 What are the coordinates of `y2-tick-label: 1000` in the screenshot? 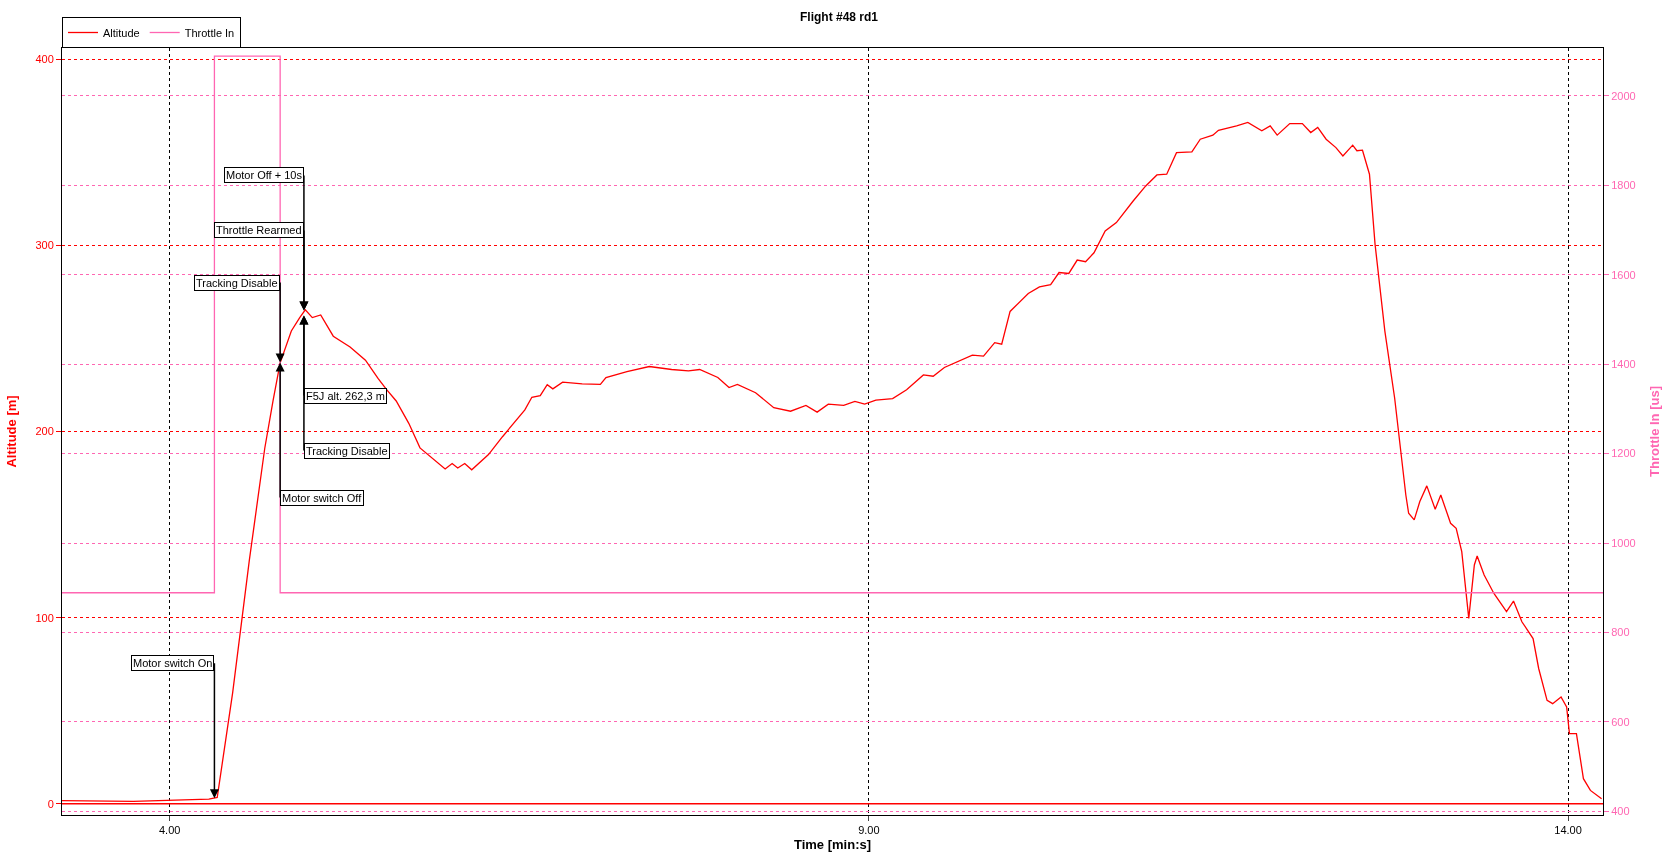 It's located at (1623, 542).